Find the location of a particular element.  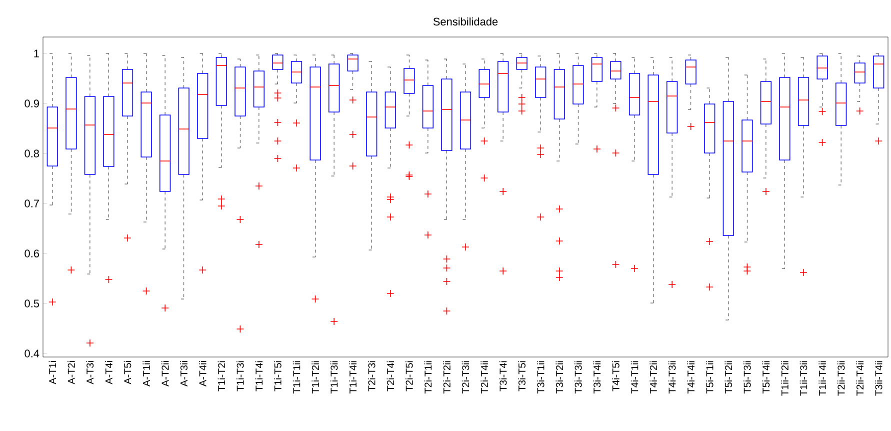

chart-title: Sensibilidade is located at coordinates (465, 21).